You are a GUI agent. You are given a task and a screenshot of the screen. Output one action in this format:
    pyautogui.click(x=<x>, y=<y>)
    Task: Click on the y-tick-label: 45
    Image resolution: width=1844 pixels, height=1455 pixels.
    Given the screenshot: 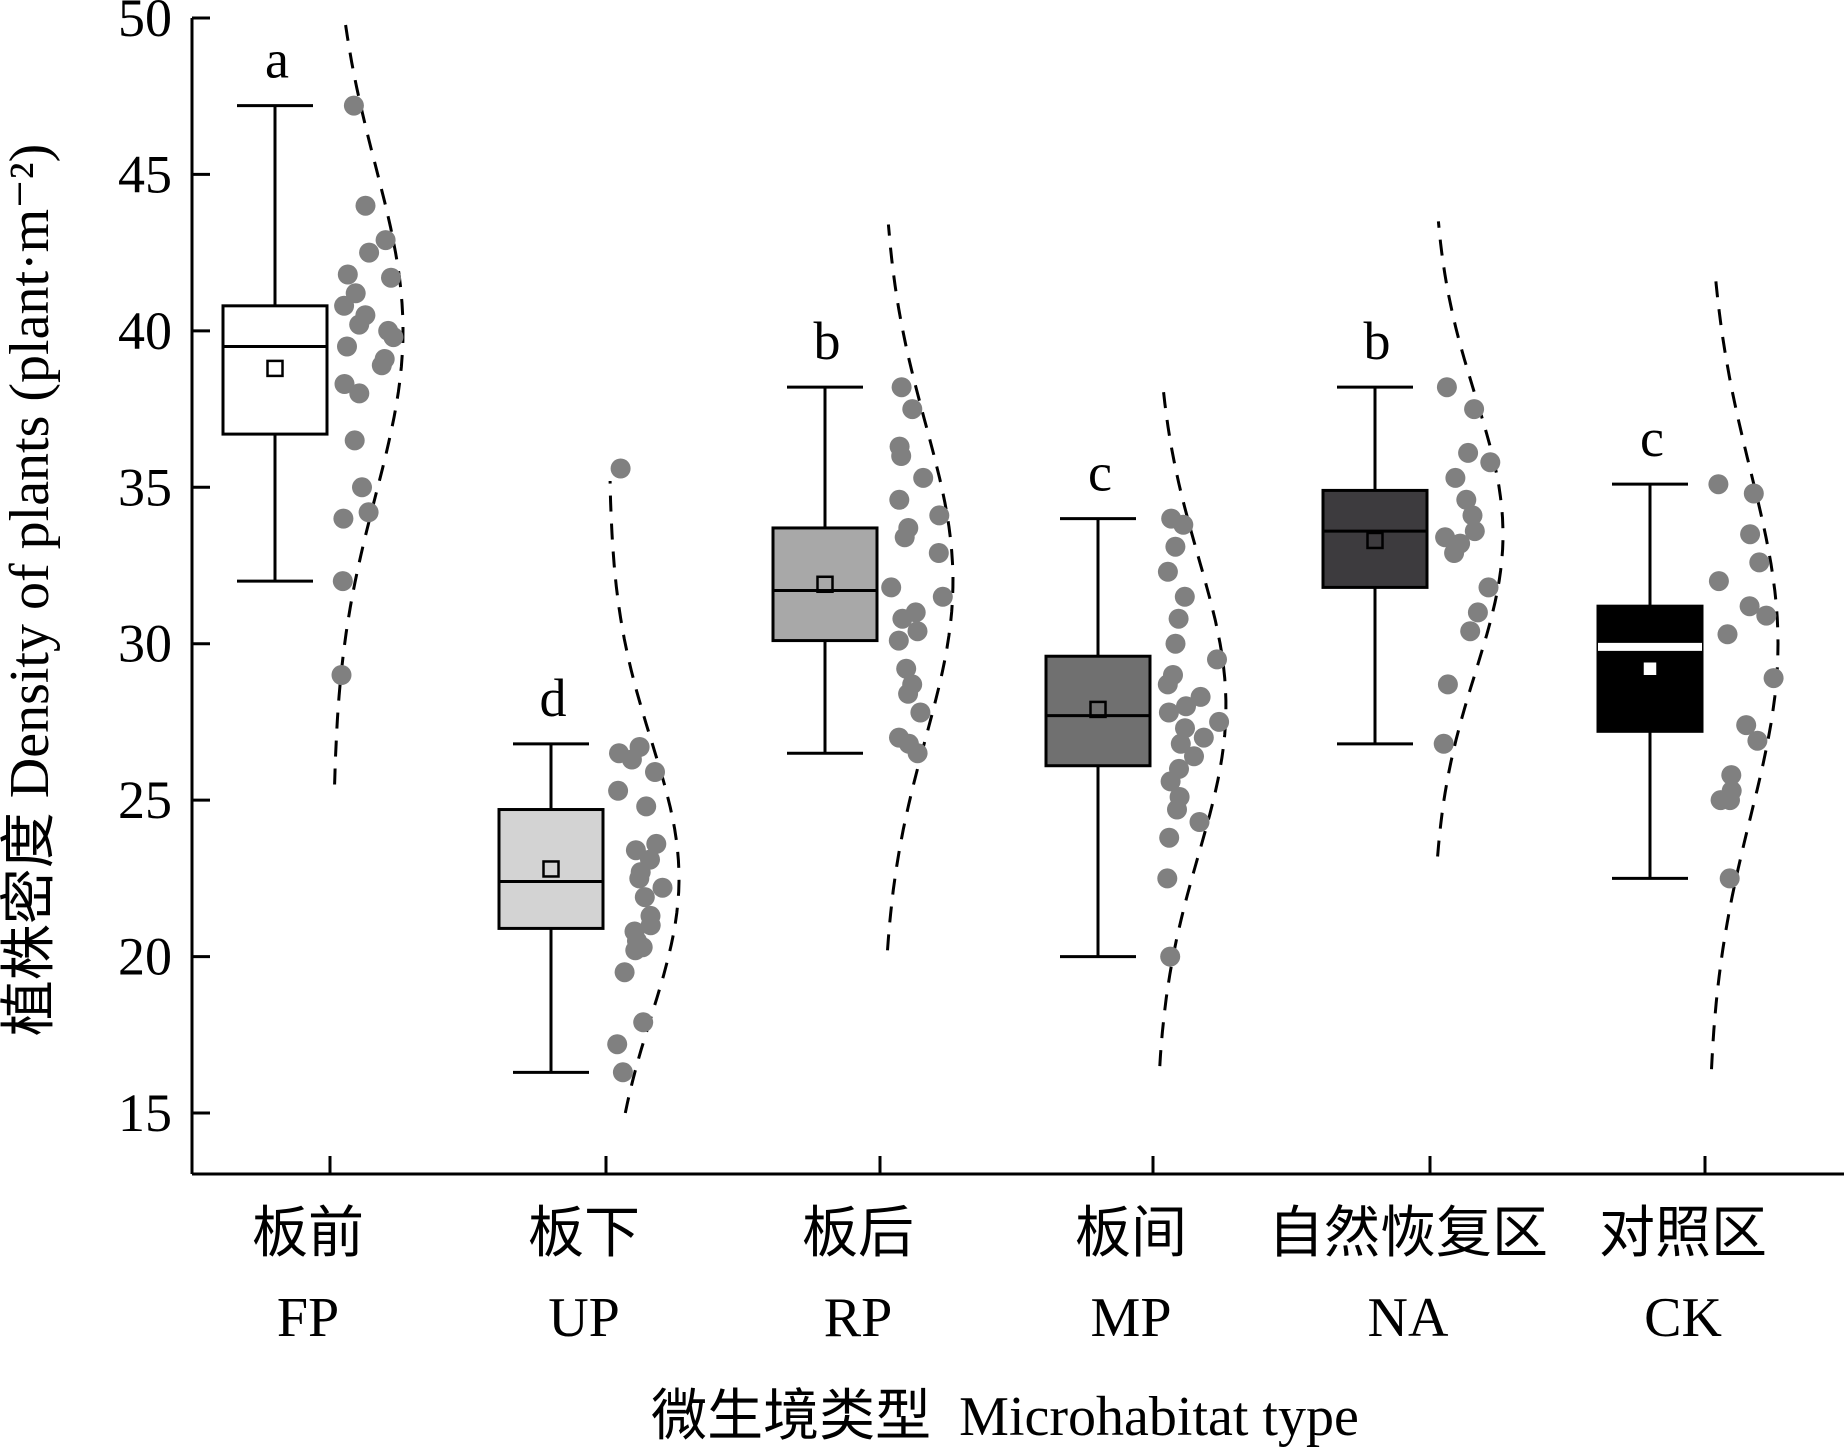 What is the action you would take?
    pyautogui.click(x=145, y=174)
    